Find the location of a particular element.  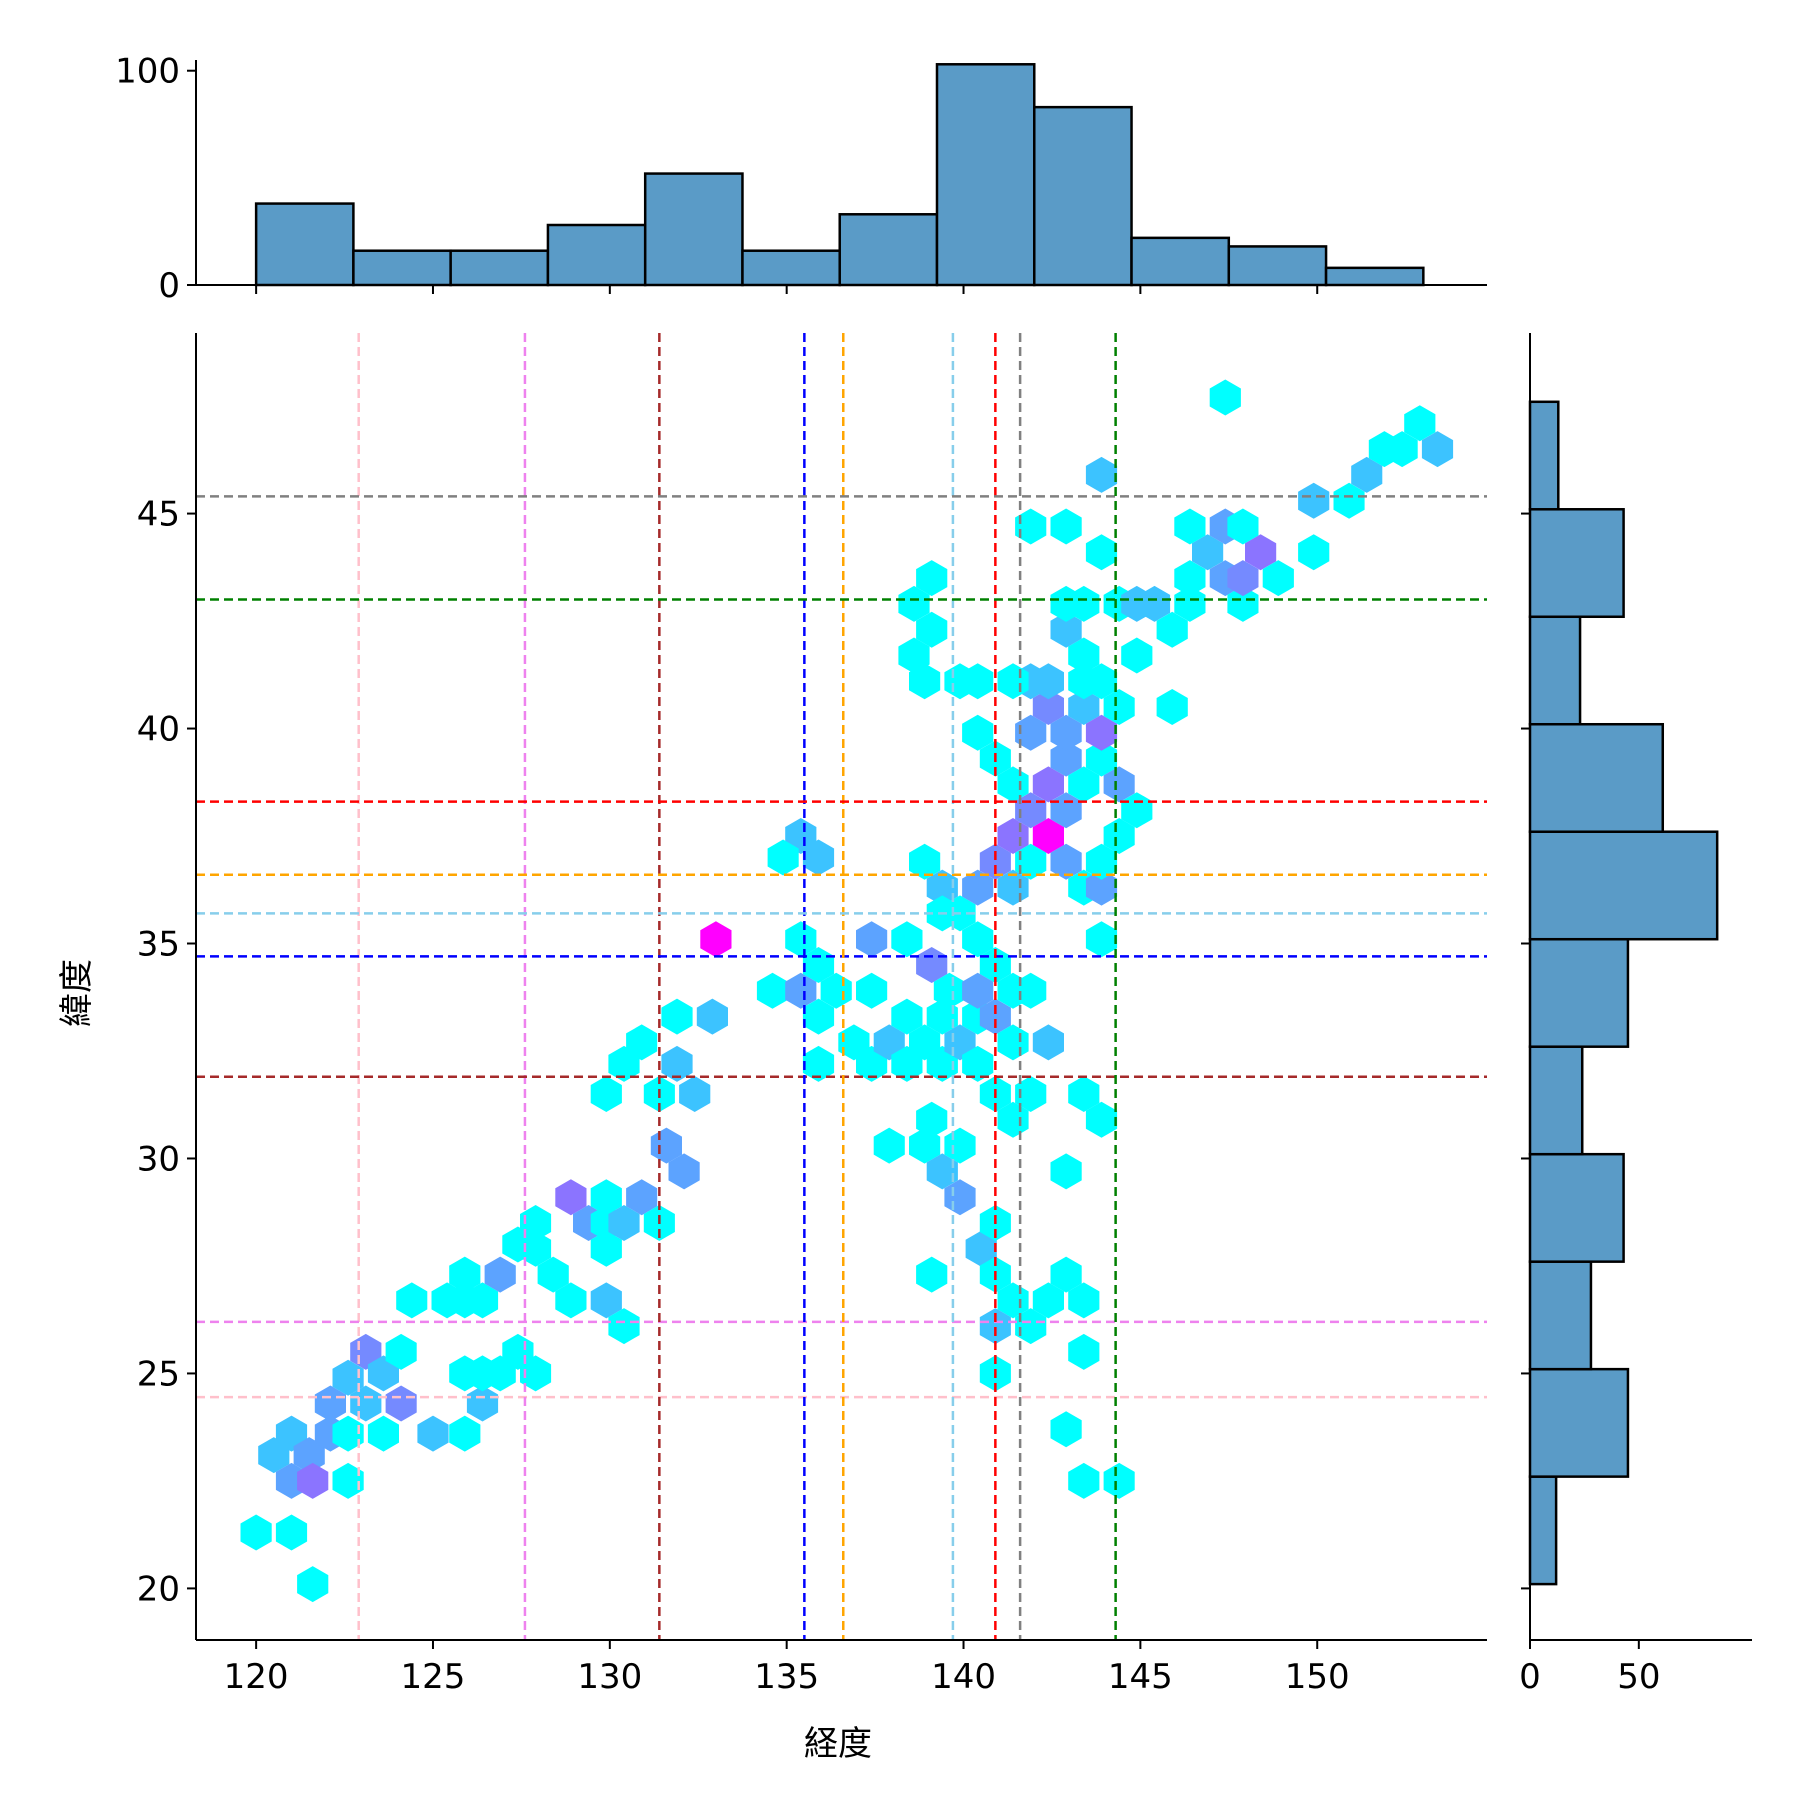

top-hist-tick-label: 100 is located at coordinates (147, 72).